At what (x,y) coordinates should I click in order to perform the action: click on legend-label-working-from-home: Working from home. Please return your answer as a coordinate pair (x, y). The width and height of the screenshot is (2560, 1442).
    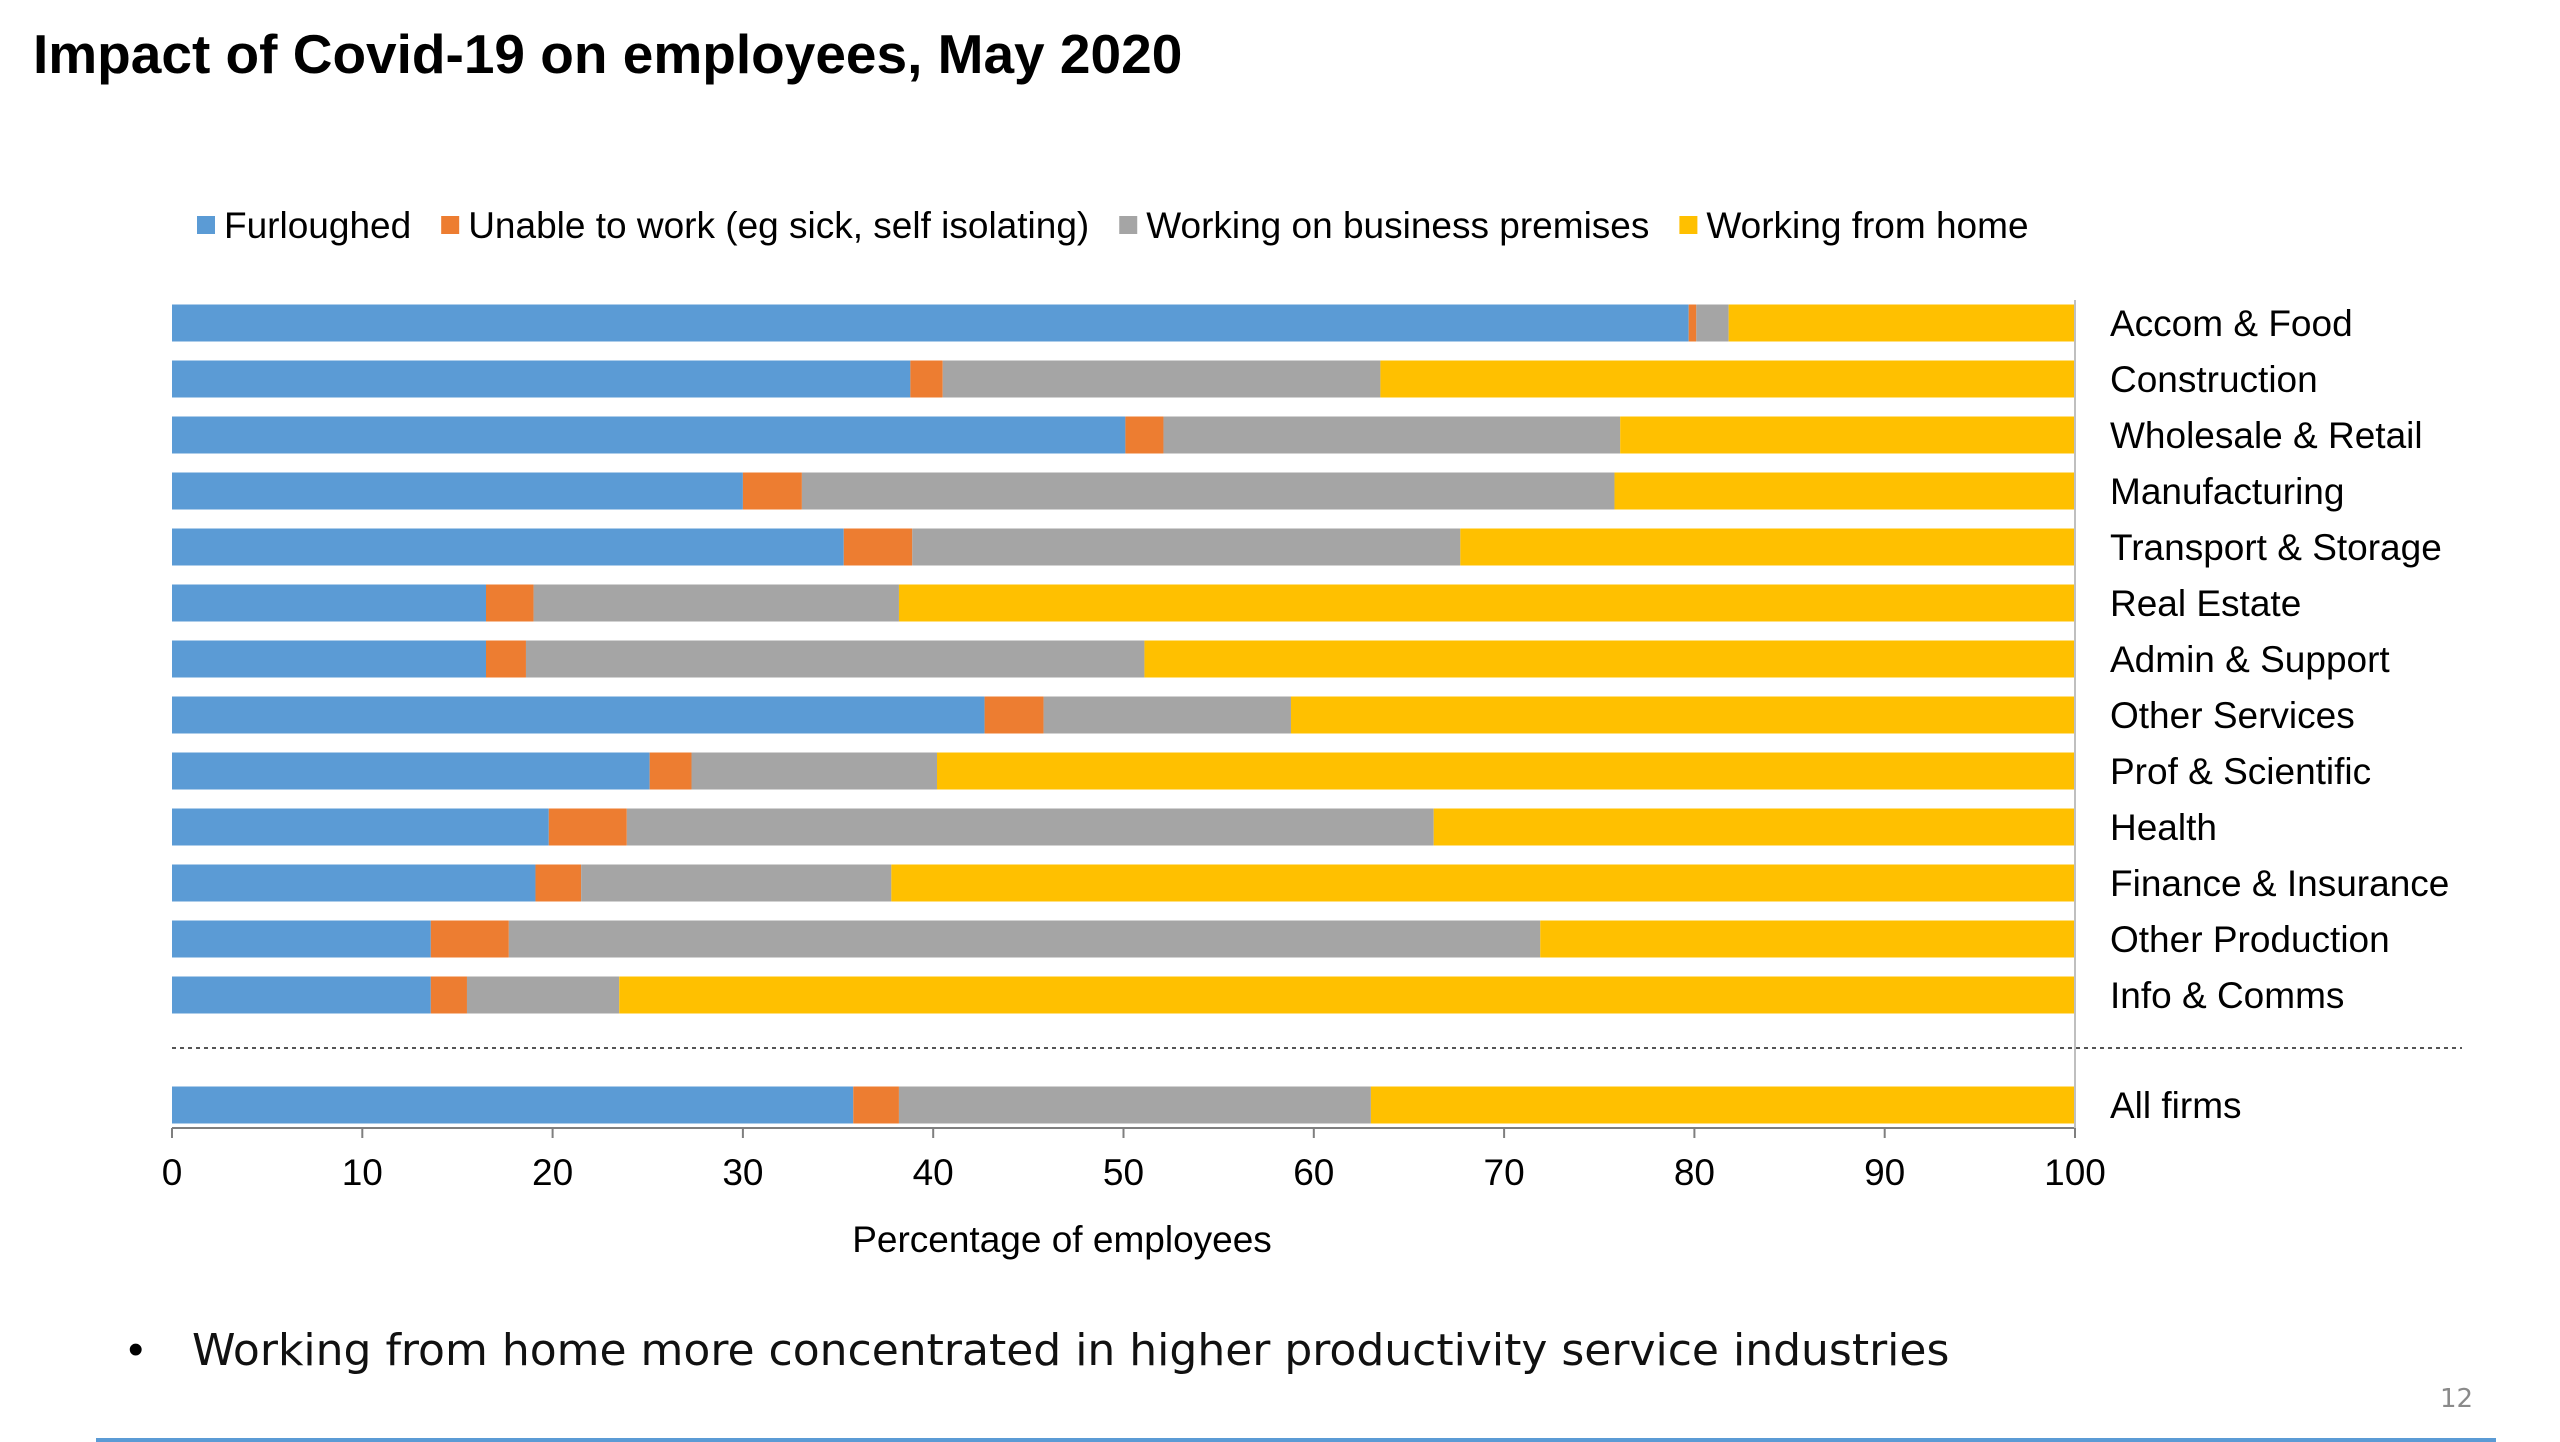
    Looking at the image, I should click on (1867, 225).